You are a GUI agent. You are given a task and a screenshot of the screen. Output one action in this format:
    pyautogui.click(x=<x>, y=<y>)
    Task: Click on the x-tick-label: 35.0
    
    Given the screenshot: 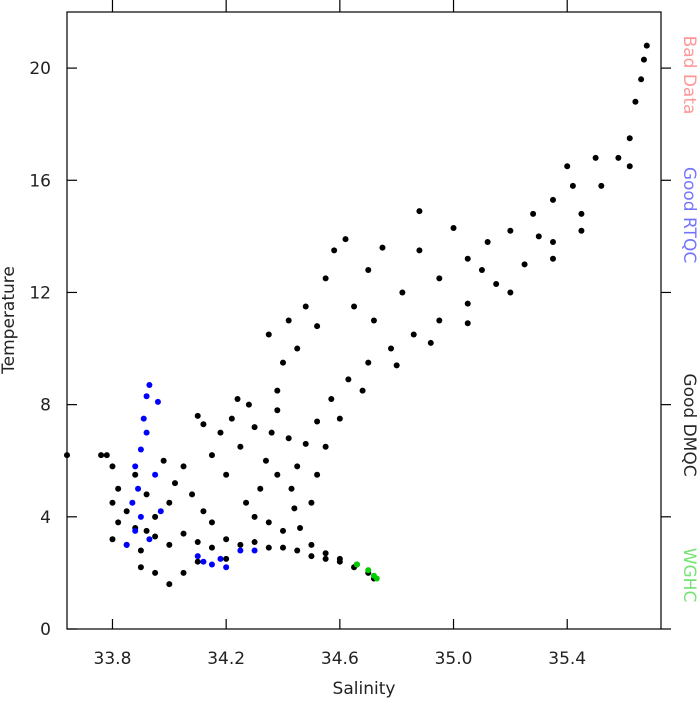 What is the action you would take?
    pyautogui.click(x=454, y=659)
    